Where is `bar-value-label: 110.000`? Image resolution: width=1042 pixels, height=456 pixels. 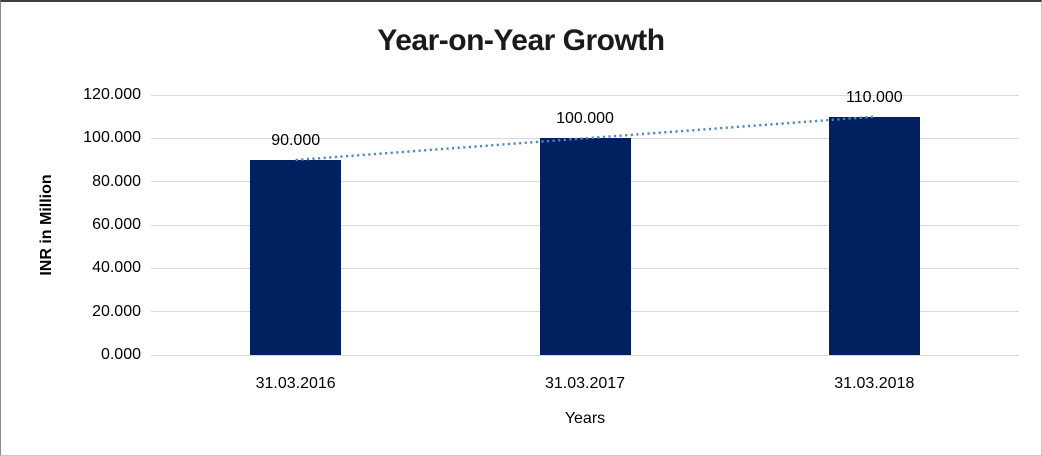 bar-value-label: 110.000 is located at coordinates (874, 97).